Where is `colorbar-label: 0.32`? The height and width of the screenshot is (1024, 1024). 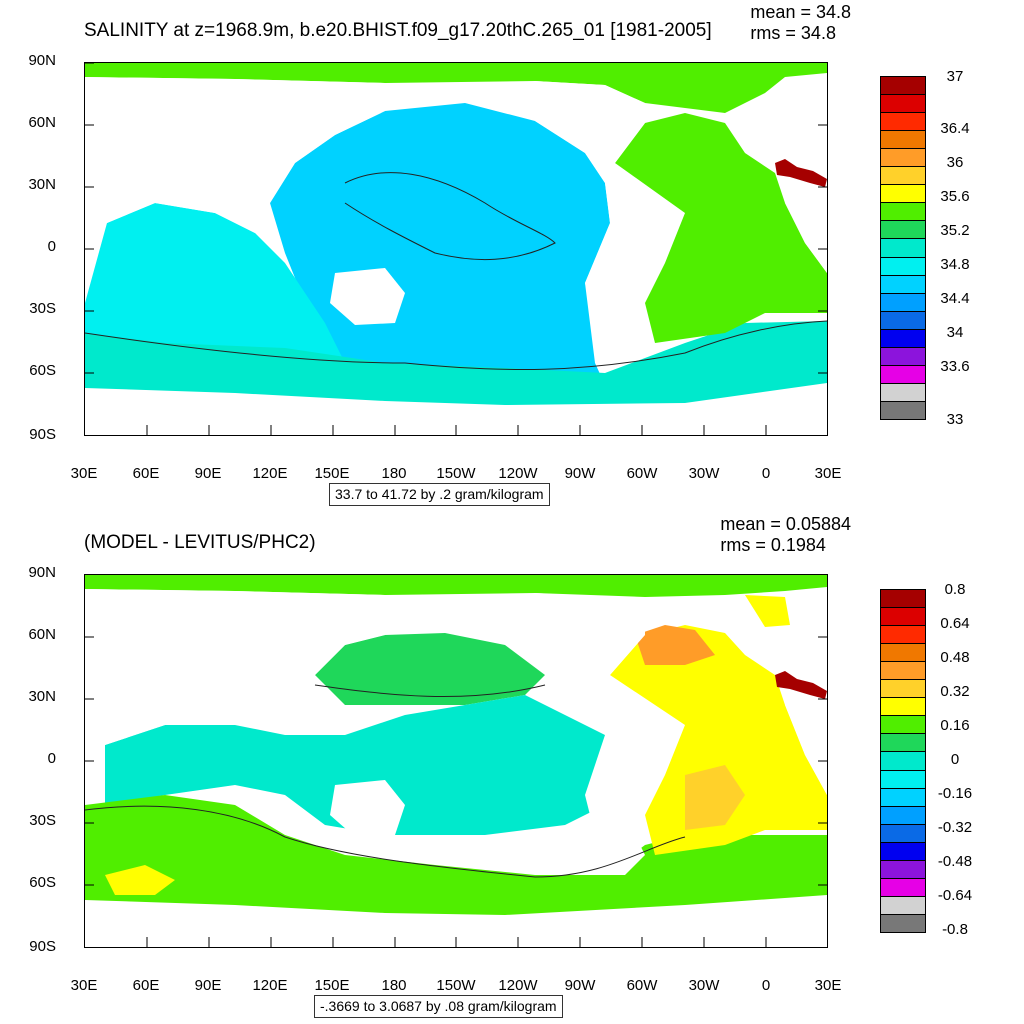
colorbar-label: 0.32 is located at coordinates (955, 691).